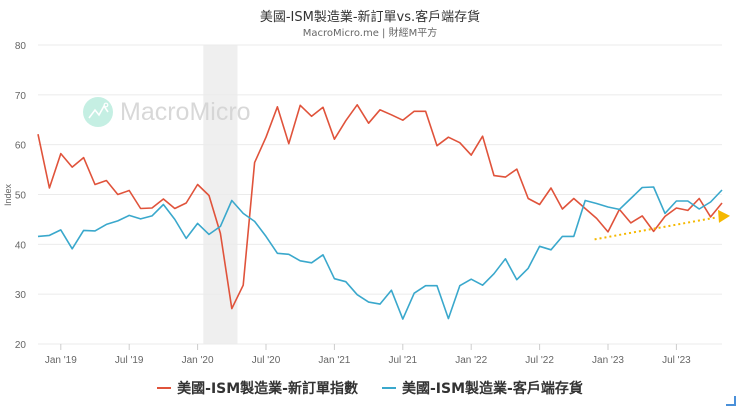  Describe the element at coordinates (539, 360) in the screenshot. I see `svg-text: Jul '22` at that location.